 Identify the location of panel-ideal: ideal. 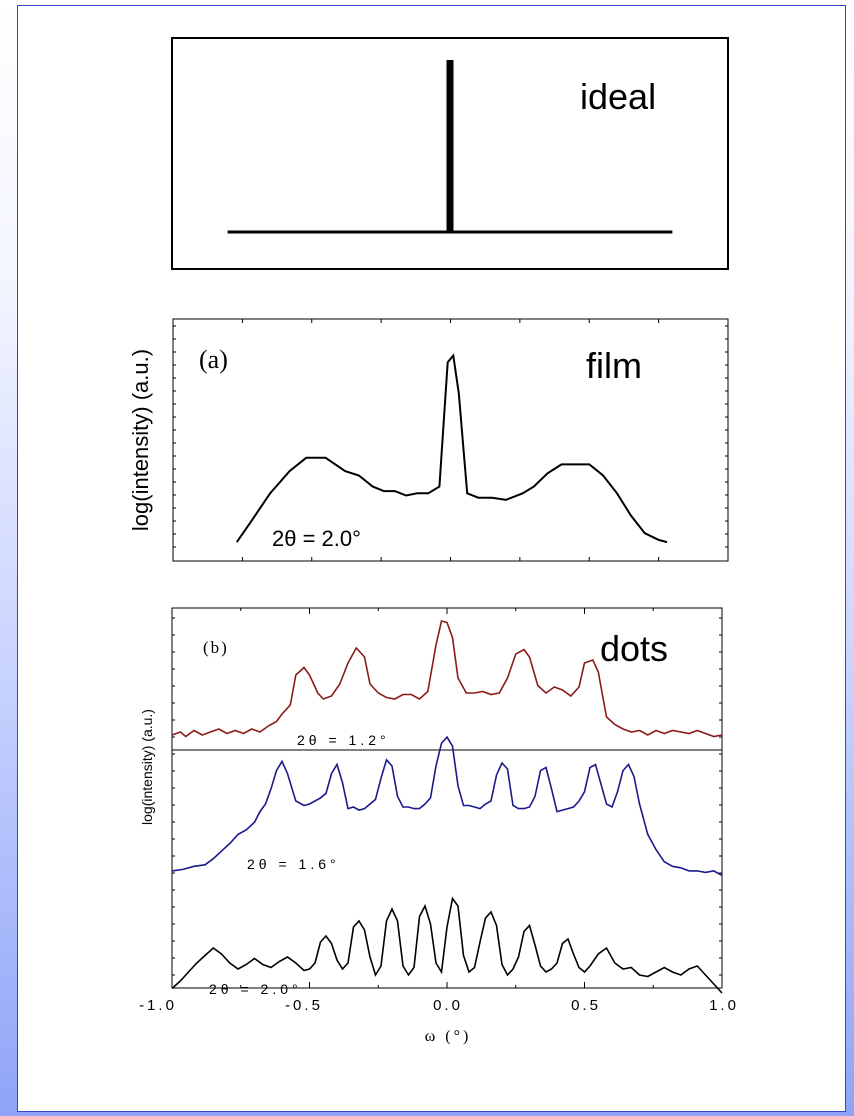
(450, 153).